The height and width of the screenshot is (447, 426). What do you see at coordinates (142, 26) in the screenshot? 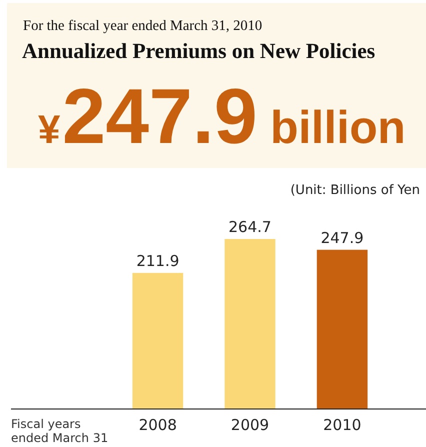
I see `chart-subtitle: For the fiscal year ended March 31, 2010` at bounding box center [142, 26].